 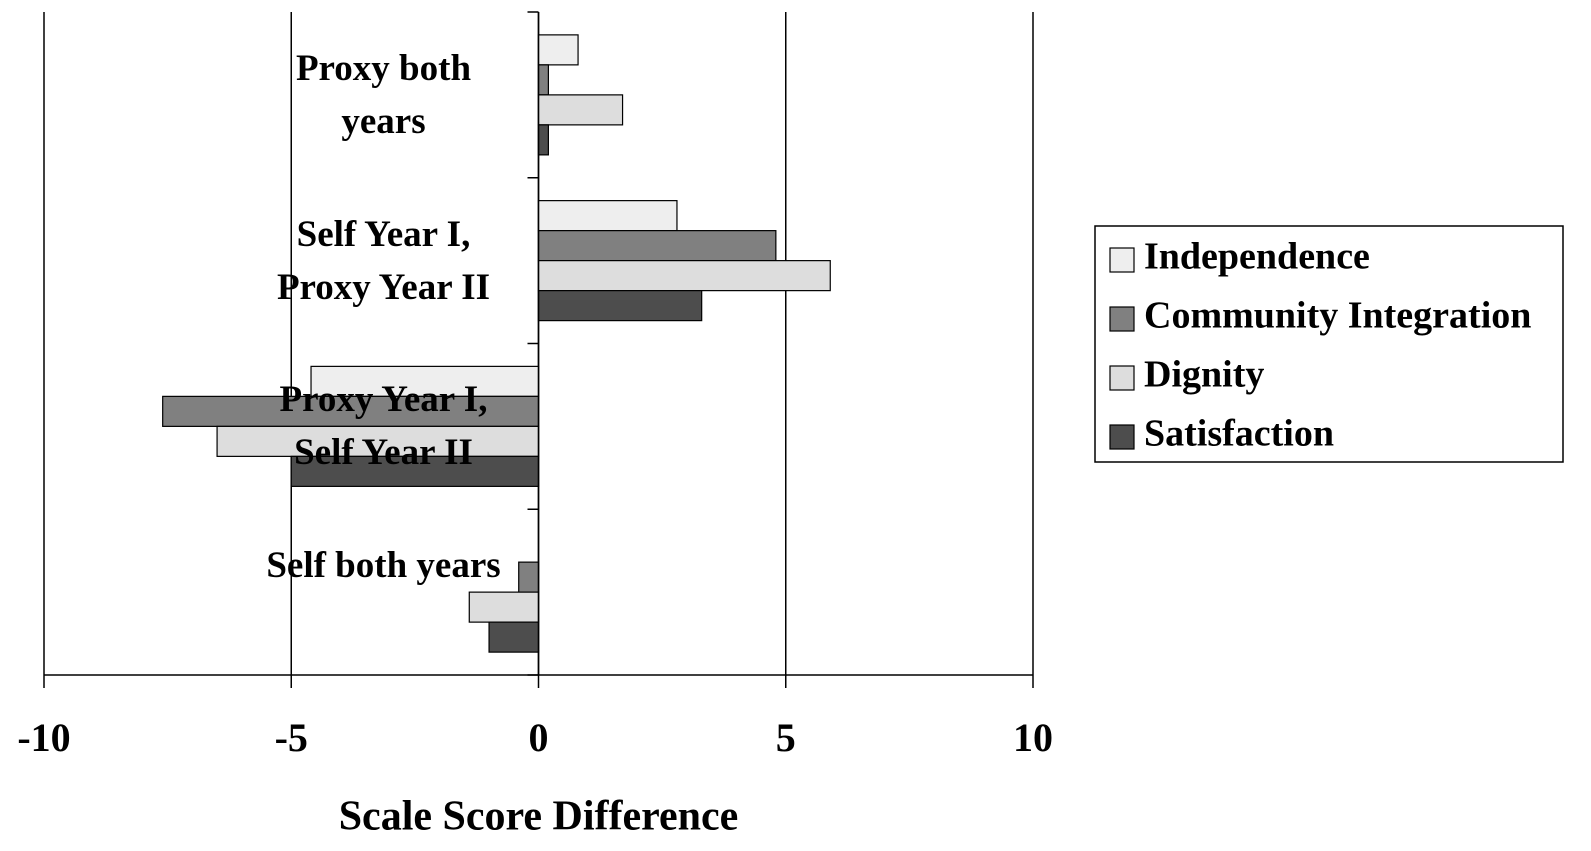 I want to click on legend-box, so click(x=1329, y=344).